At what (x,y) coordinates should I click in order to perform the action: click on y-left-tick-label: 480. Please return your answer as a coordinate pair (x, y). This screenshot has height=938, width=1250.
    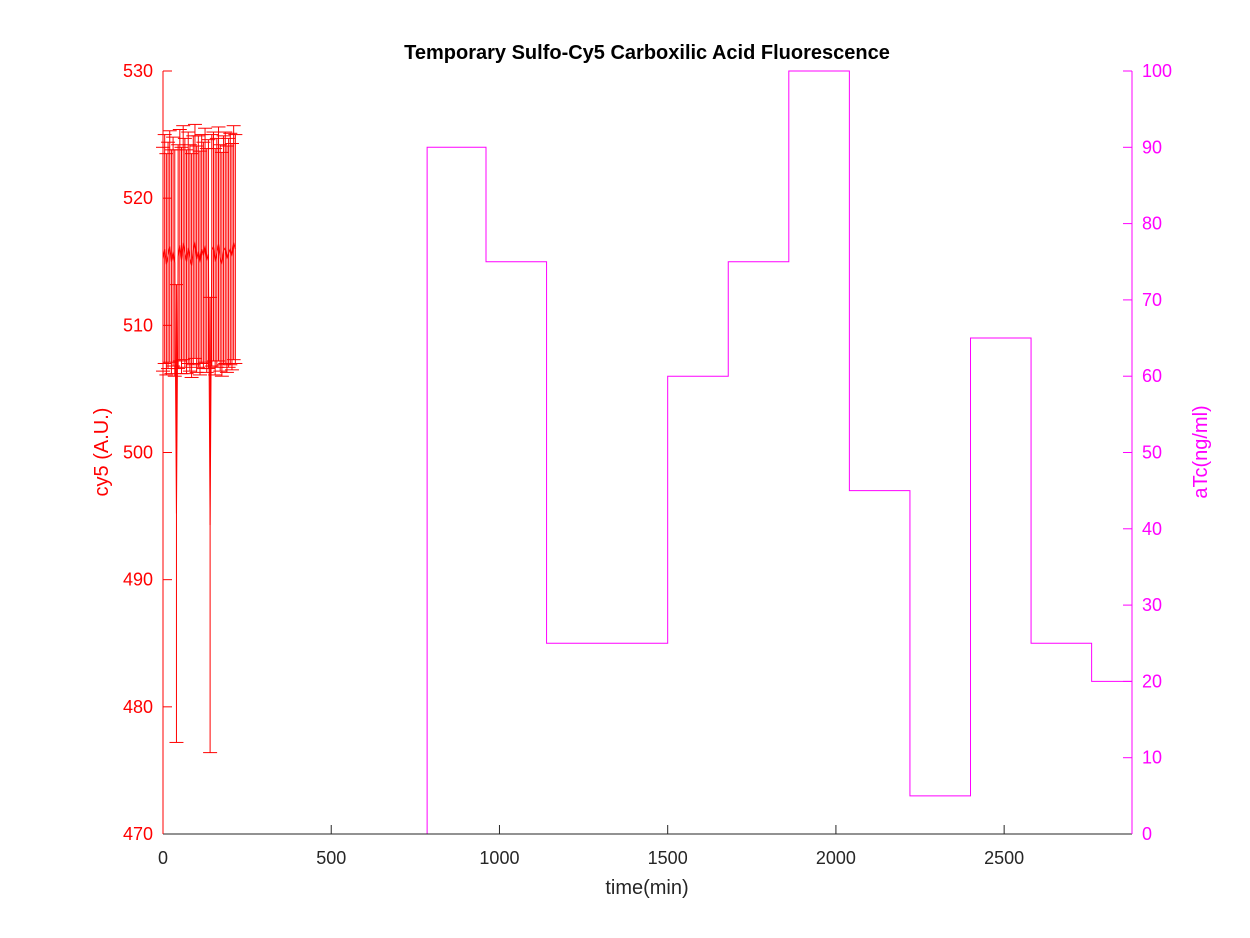
    Looking at the image, I should click on (138, 707).